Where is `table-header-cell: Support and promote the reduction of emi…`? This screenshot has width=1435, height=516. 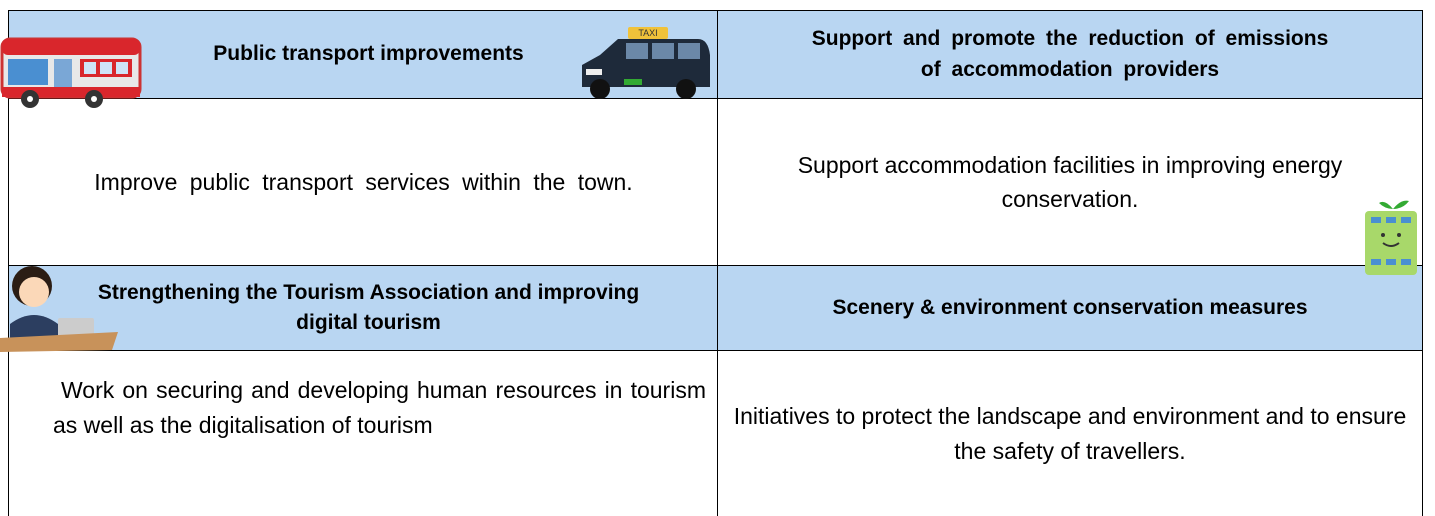 table-header-cell: Support and promote the reduction of emi… is located at coordinates (1070, 54).